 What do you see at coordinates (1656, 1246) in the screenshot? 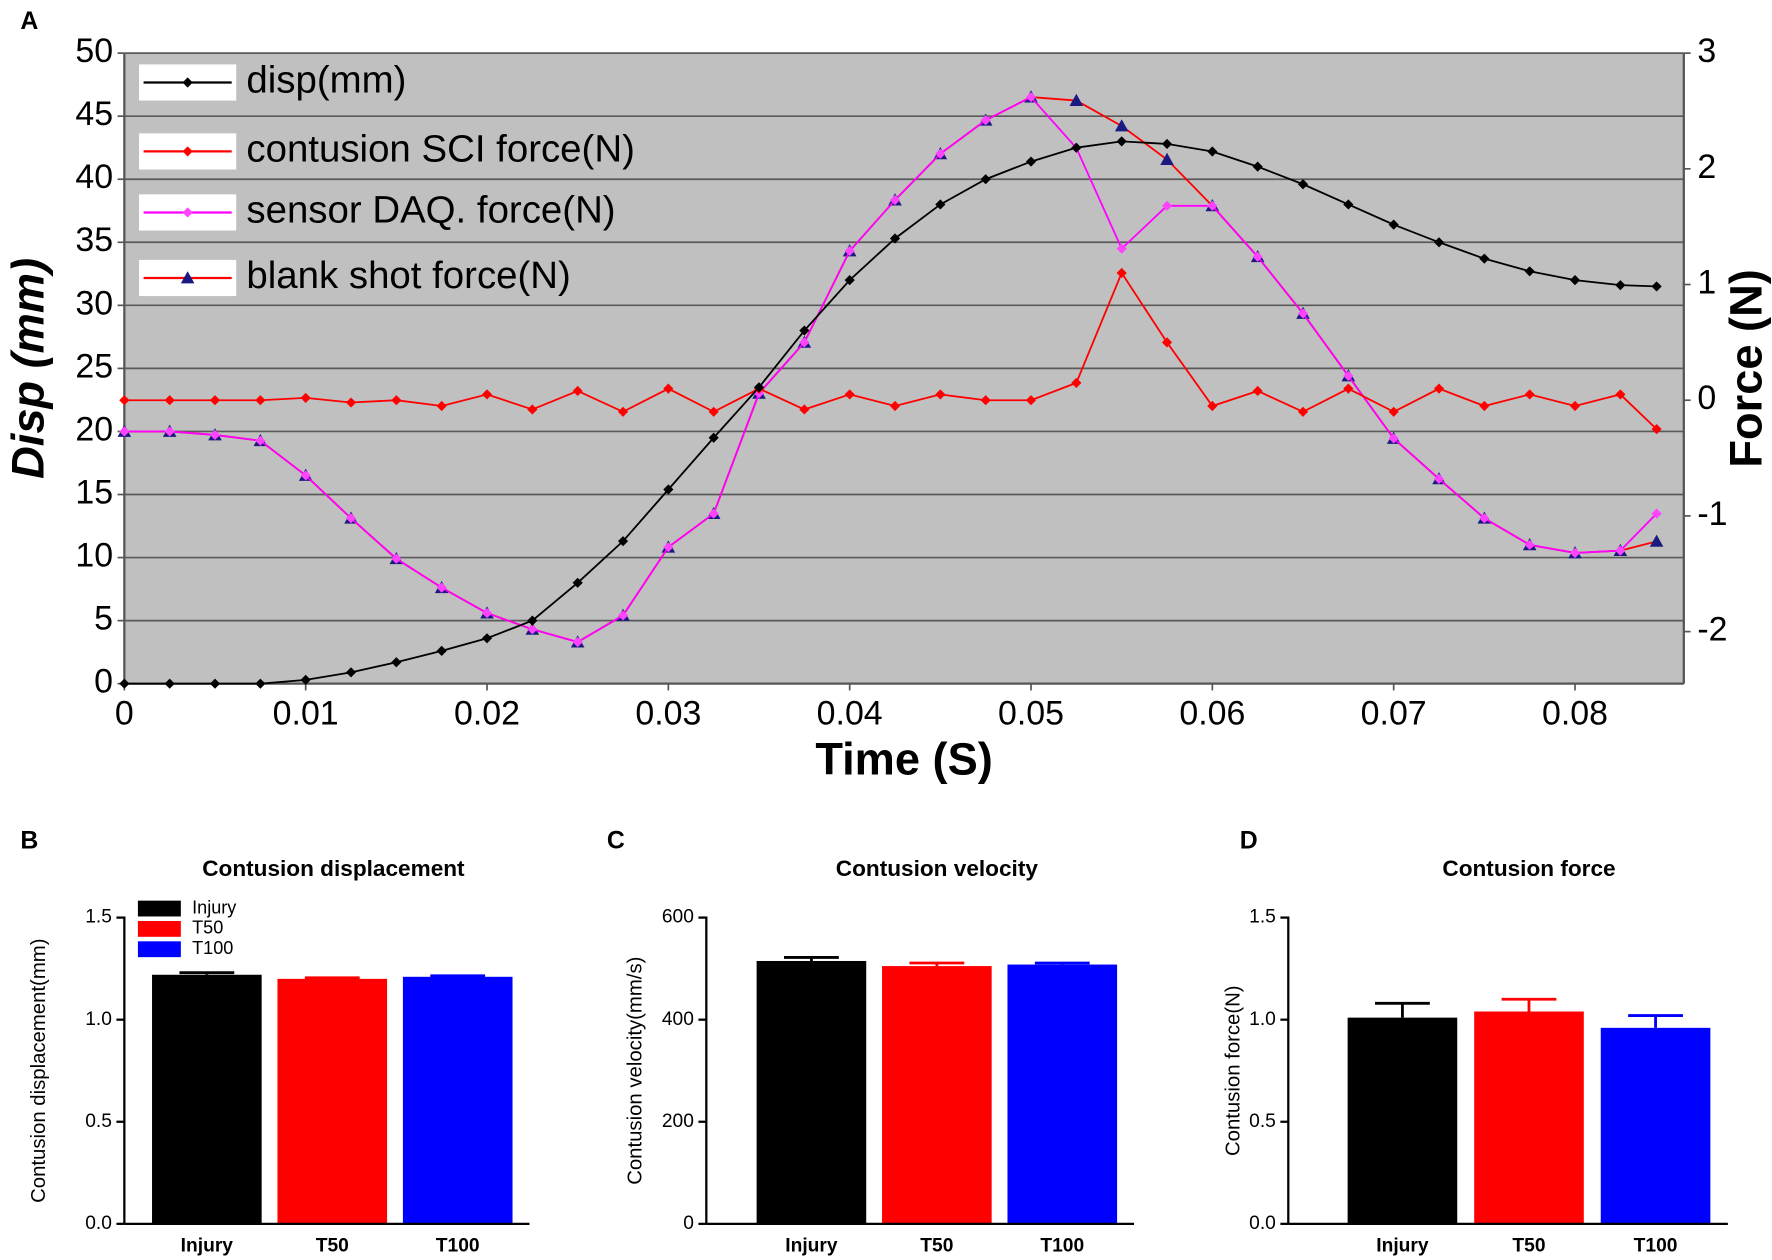
I see `x-tick-label: T100` at bounding box center [1656, 1246].